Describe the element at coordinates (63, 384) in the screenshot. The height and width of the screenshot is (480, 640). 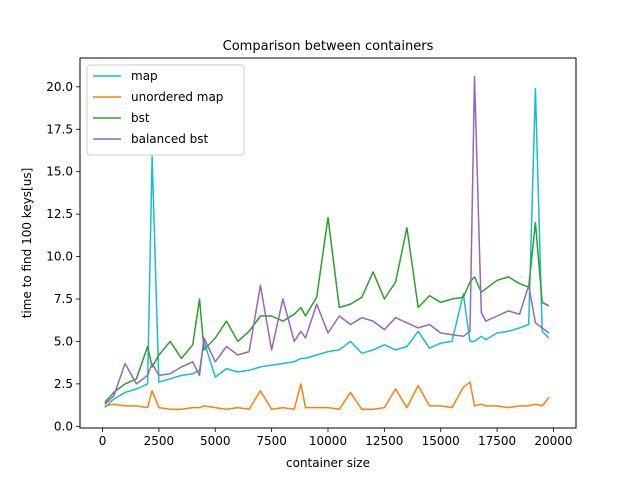
I see `y-tick-label: 2.5` at that location.